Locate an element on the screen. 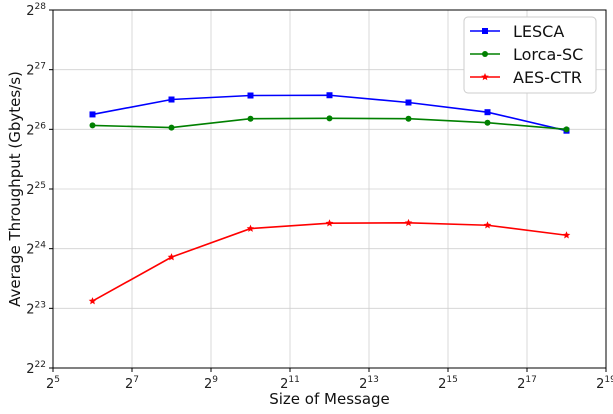 This screenshot has height=414, width=613. y-tick-label: 226 is located at coordinates (36, 129).